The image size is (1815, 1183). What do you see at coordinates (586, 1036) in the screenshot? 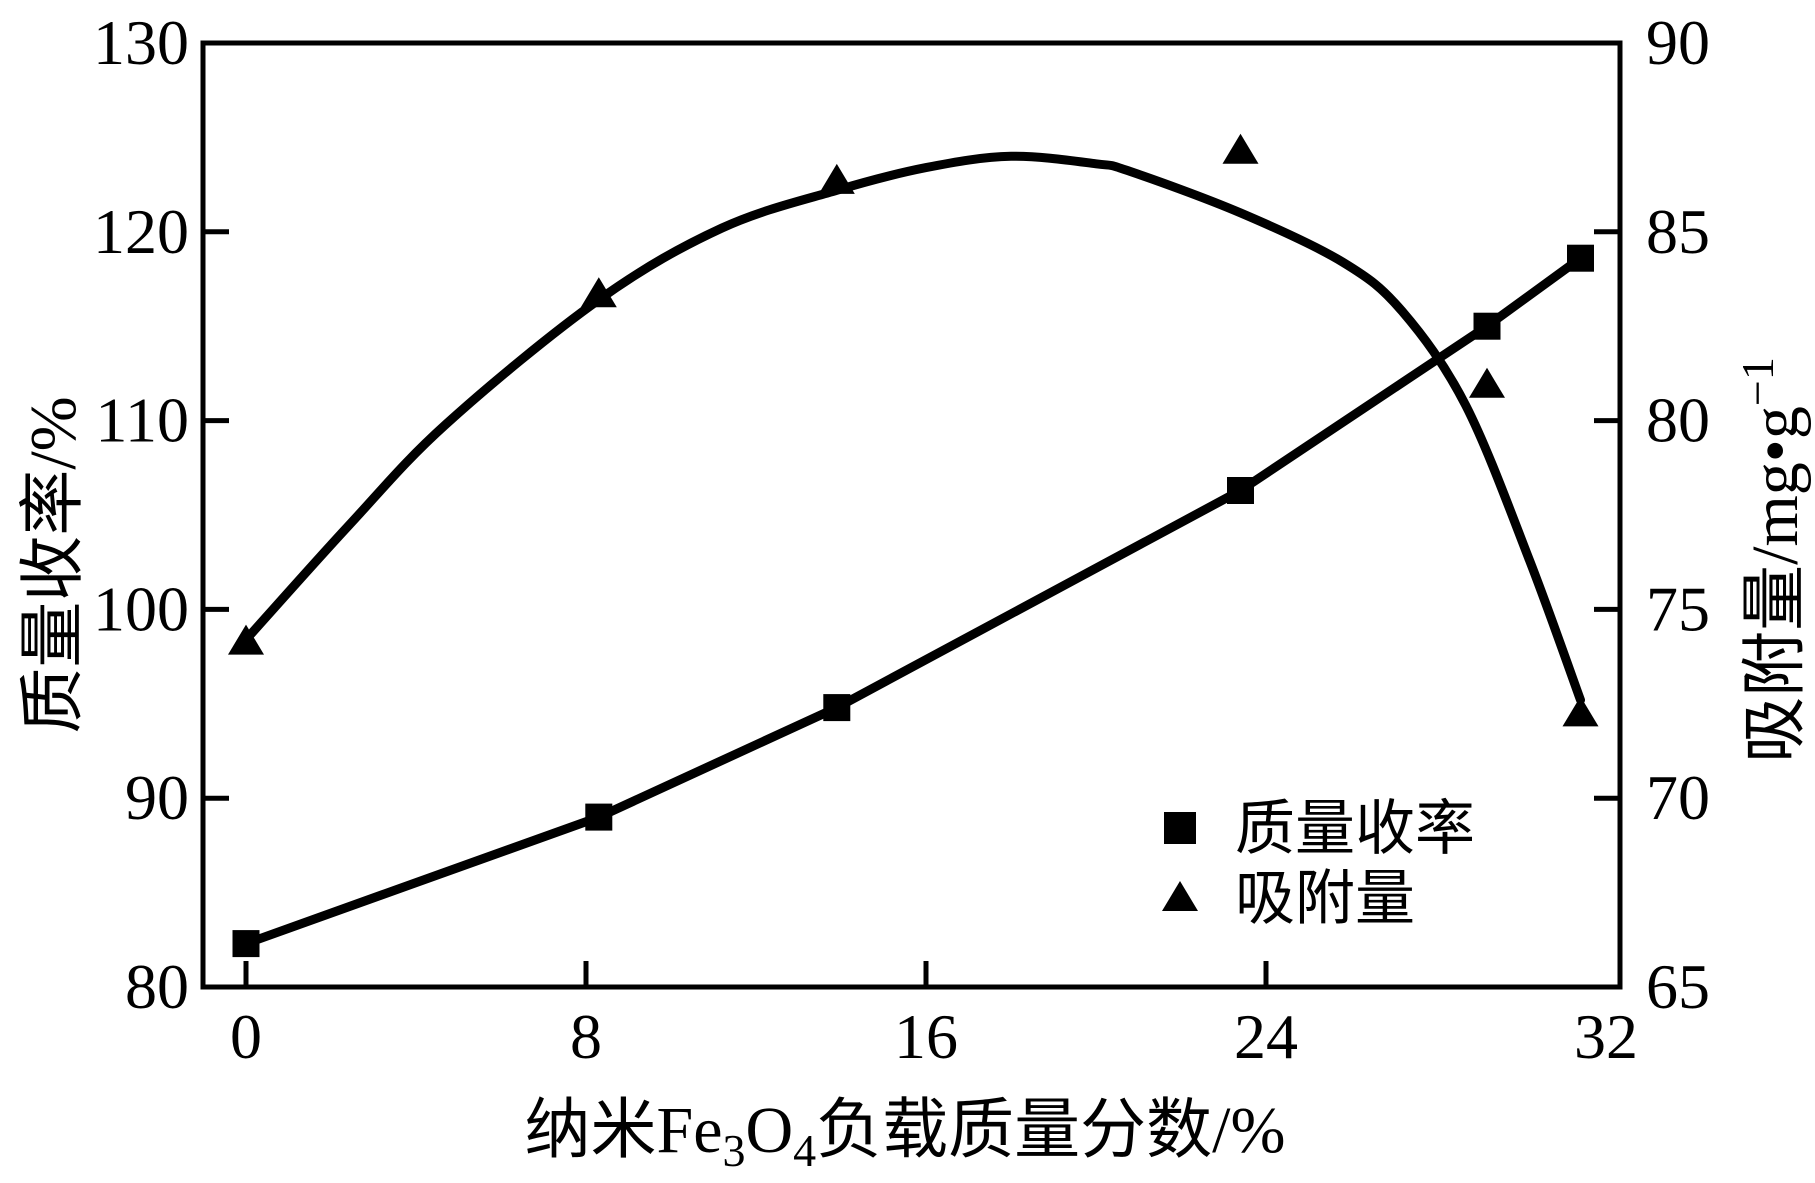
I see `x-tick-label: 8` at bounding box center [586, 1036].